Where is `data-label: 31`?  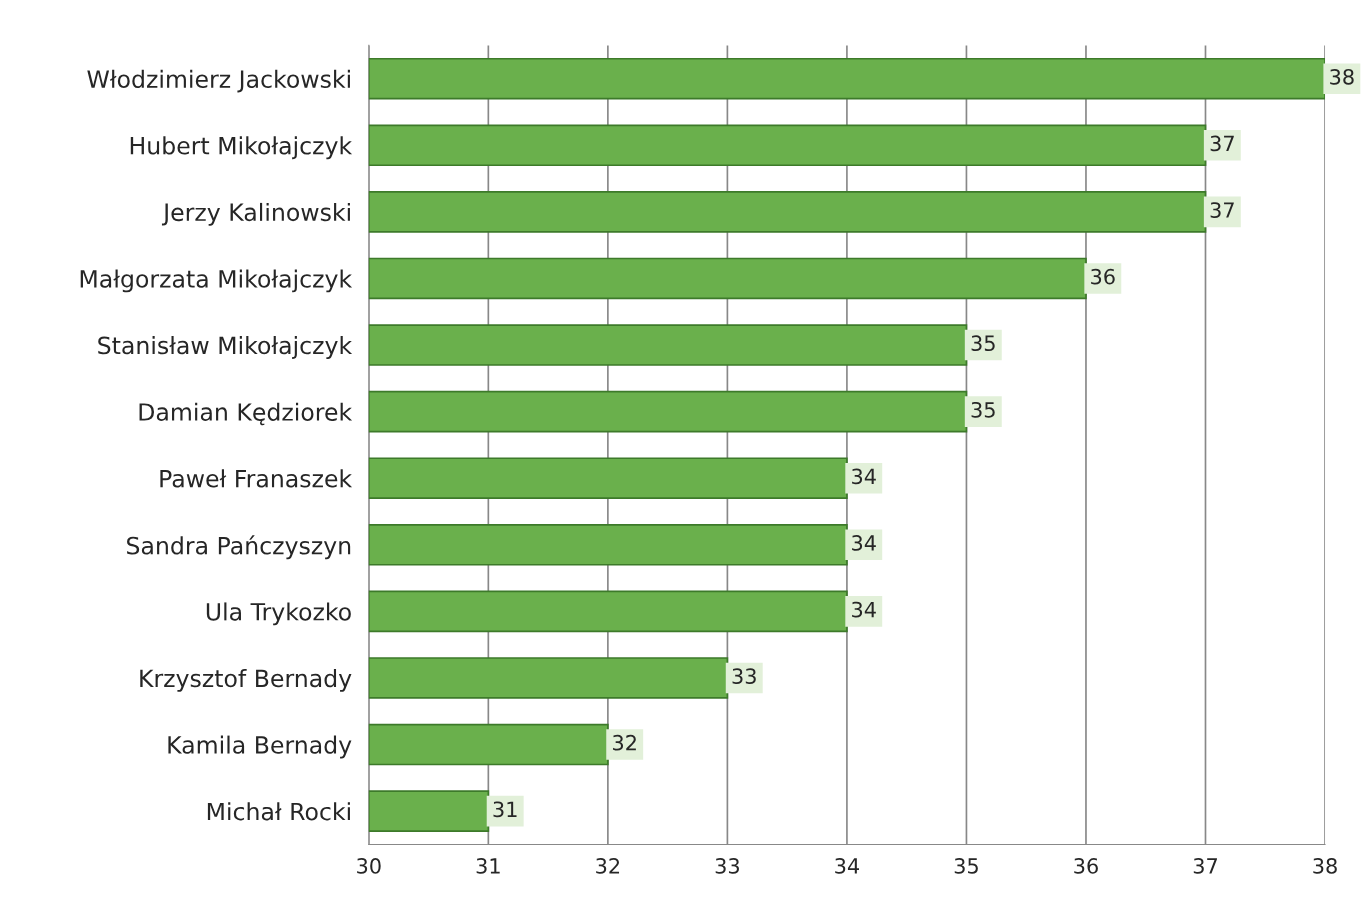 data-label: 31 is located at coordinates (505, 809).